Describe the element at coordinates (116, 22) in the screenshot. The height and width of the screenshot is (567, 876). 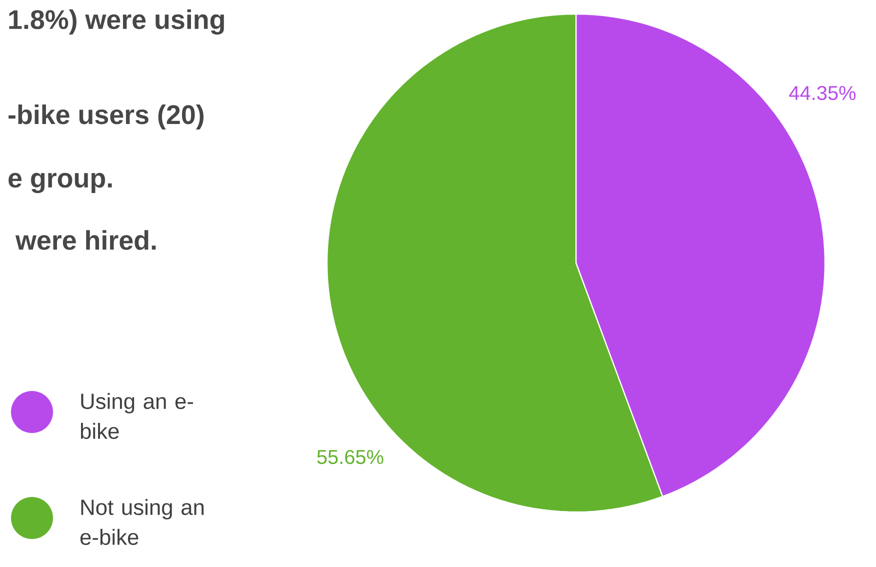
I see `text: 1.8%) were using` at that location.